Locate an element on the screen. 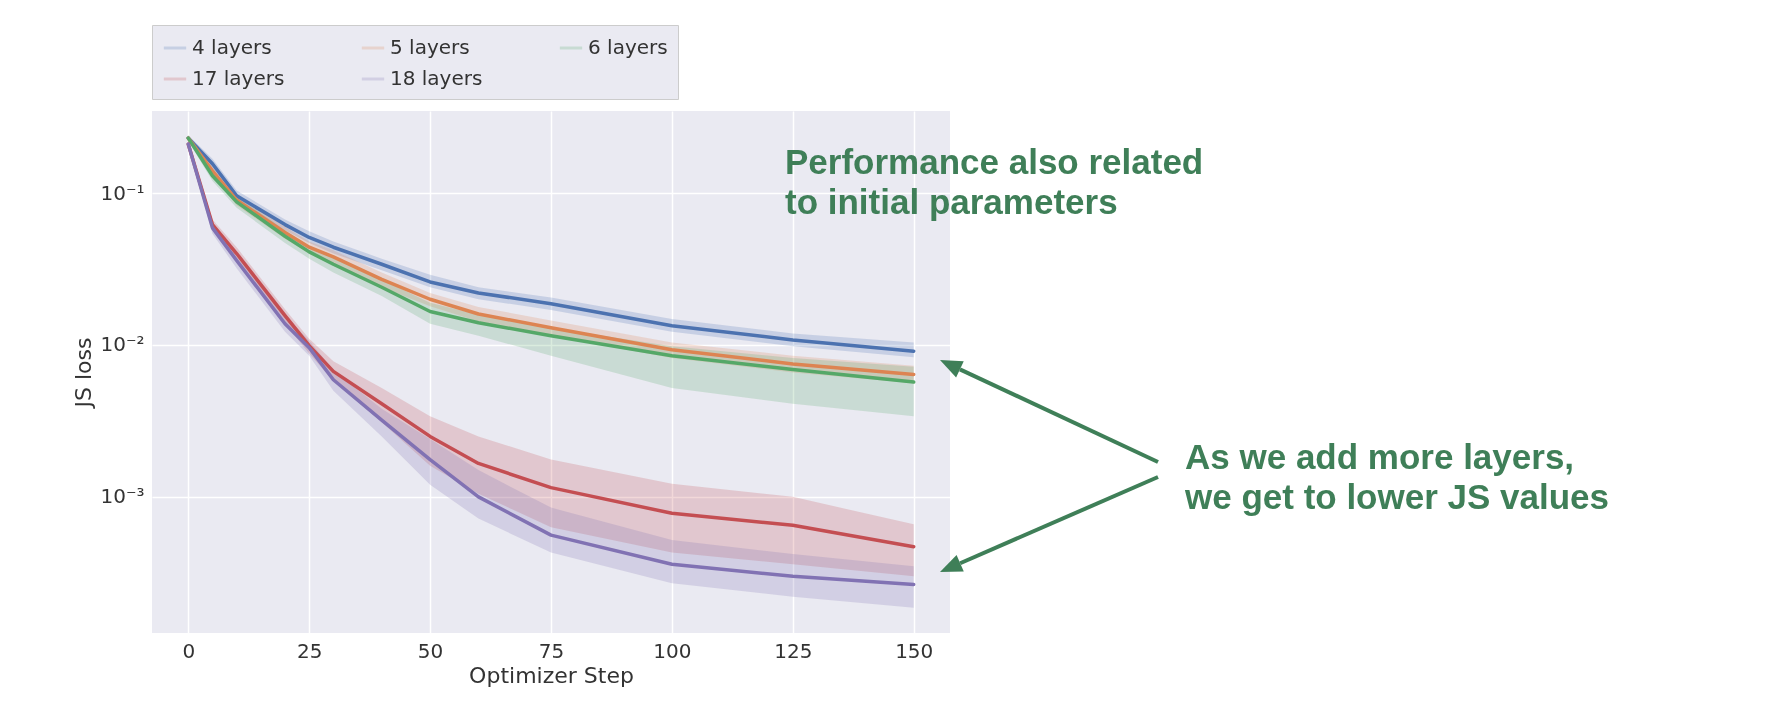  x-tick-label: 150 is located at coordinates (914, 650).